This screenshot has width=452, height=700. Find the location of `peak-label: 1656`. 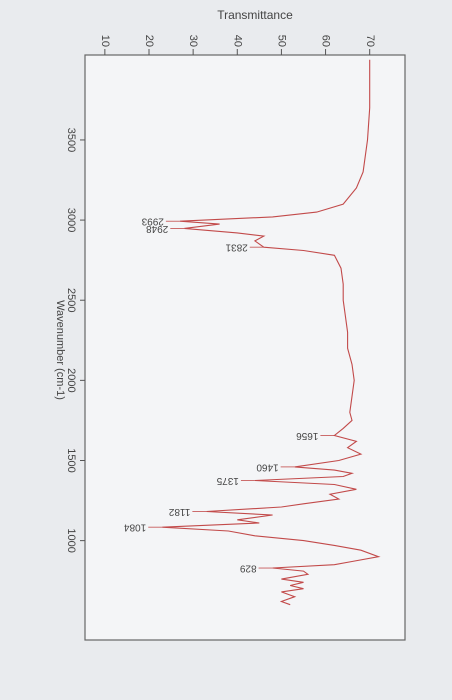

peak-label: 1656 is located at coordinates (307, 435).